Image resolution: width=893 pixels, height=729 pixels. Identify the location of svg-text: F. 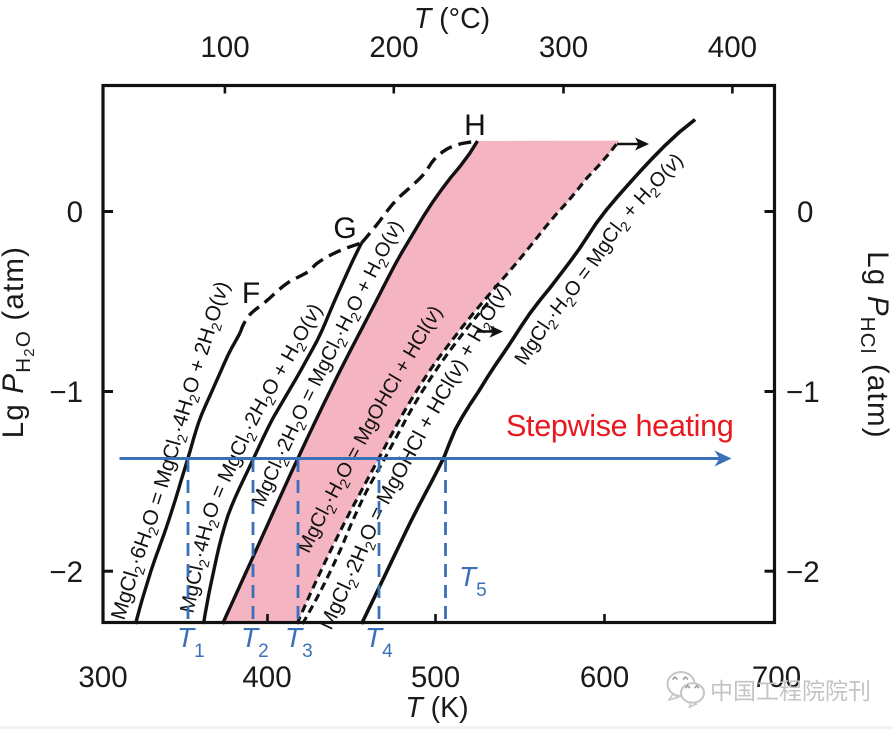
(251, 293).